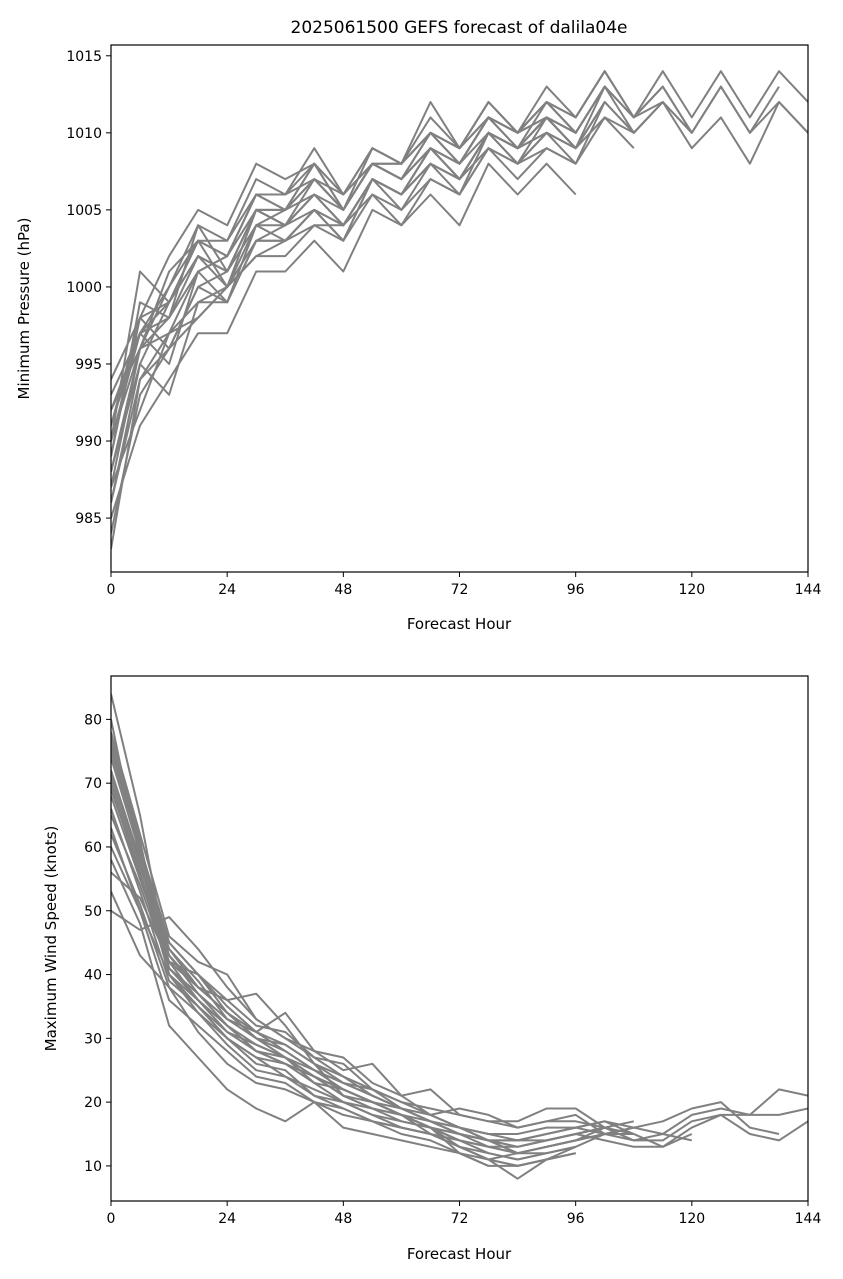  Describe the element at coordinates (93, 720) in the screenshot. I see `wind-y-tick-label: 80` at that location.